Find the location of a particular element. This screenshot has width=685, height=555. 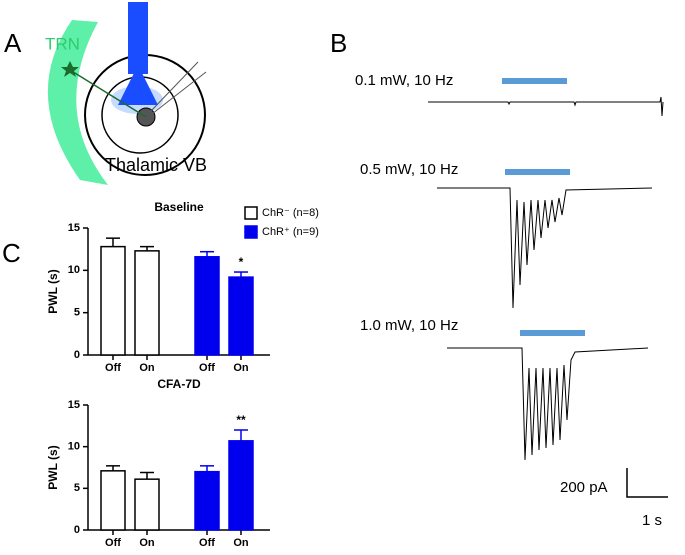

legend-label: ChR⁻ (n=8) is located at coordinates (290, 213).